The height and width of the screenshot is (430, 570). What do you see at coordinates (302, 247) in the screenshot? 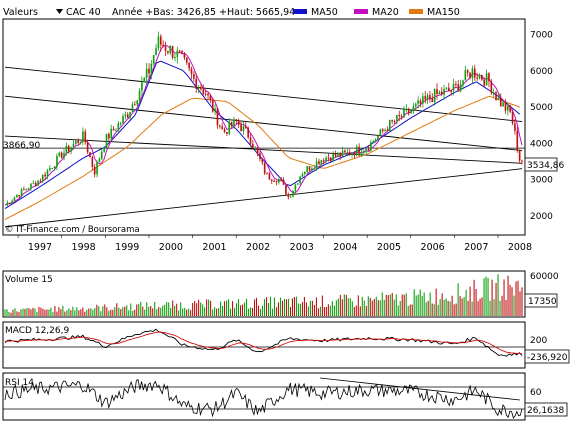
I see `price-x-tick: 2003` at bounding box center [302, 247].